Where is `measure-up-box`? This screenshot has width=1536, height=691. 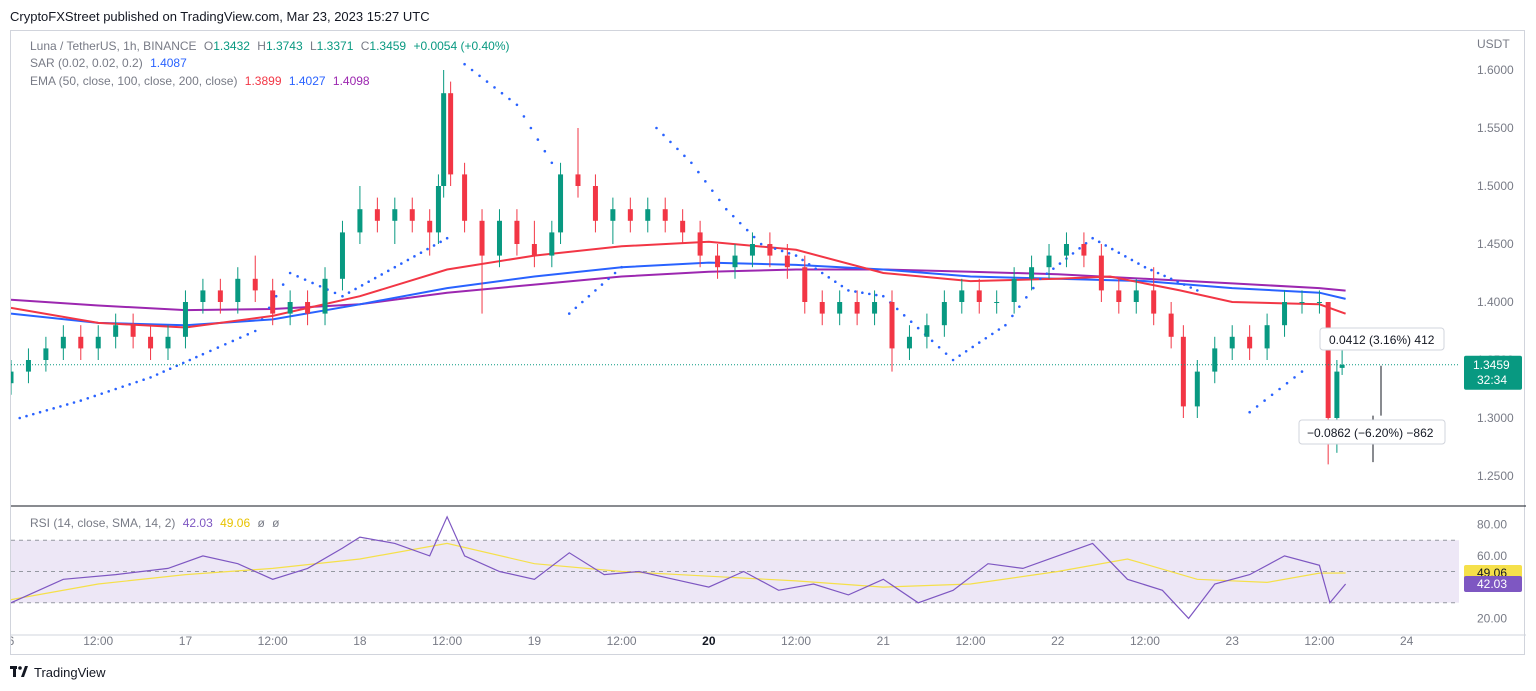 measure-up-box is located at coordinates (1382, 339).